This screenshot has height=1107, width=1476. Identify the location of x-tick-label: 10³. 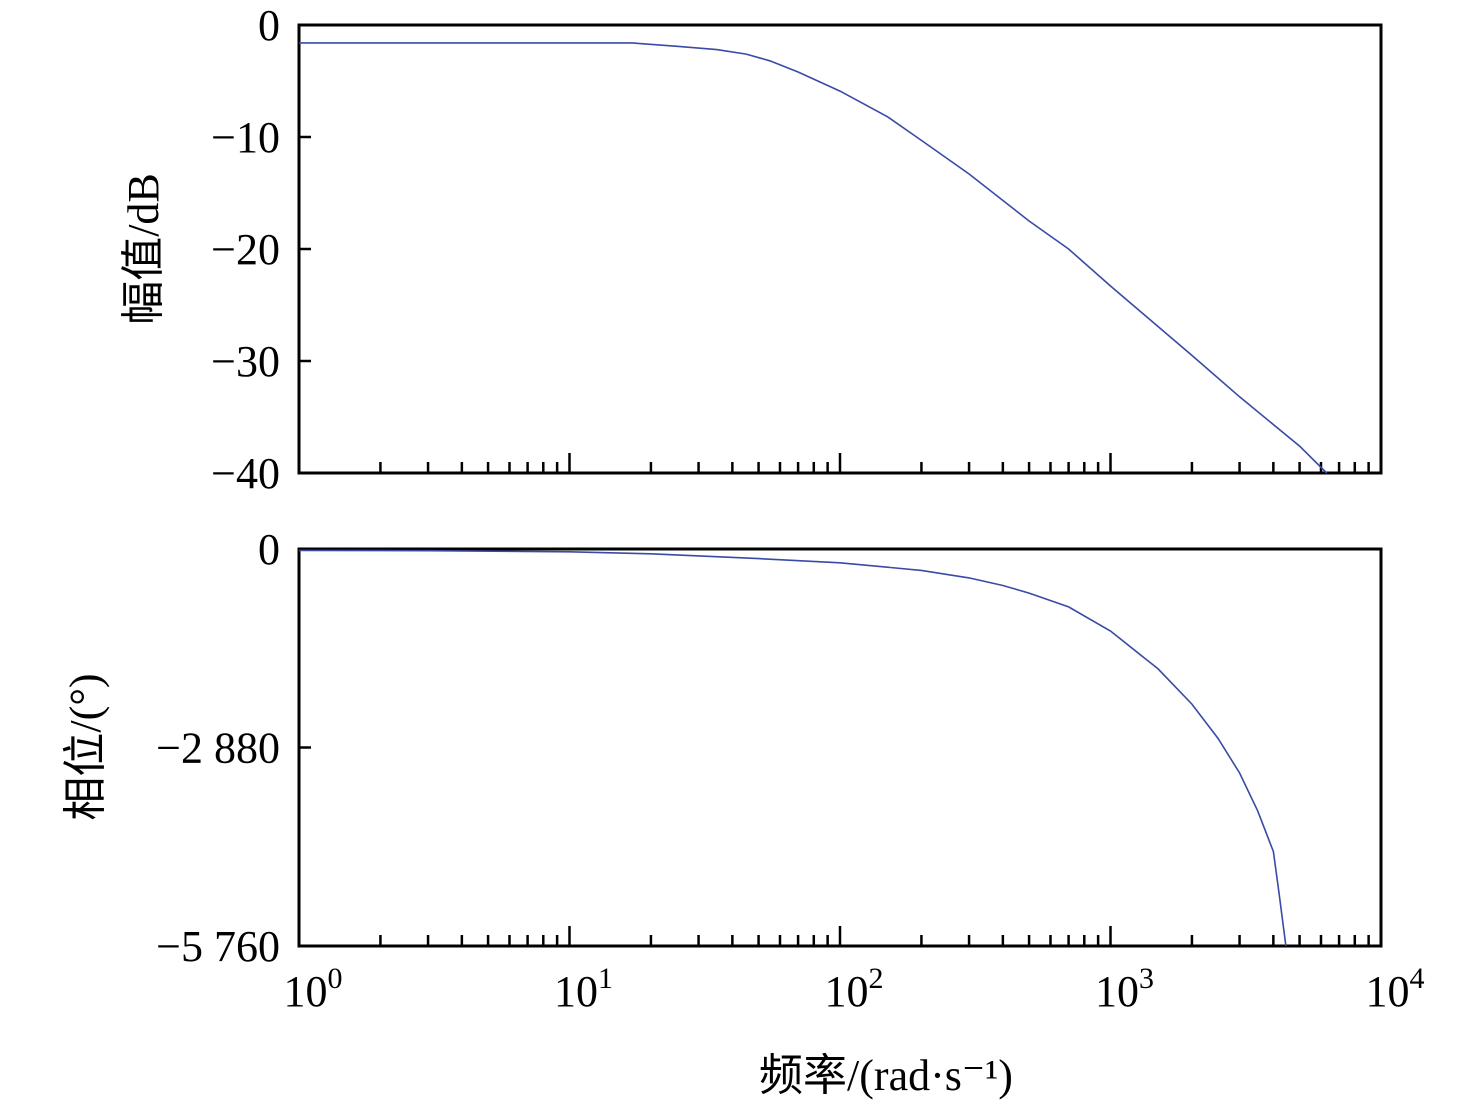
(1124, 989).